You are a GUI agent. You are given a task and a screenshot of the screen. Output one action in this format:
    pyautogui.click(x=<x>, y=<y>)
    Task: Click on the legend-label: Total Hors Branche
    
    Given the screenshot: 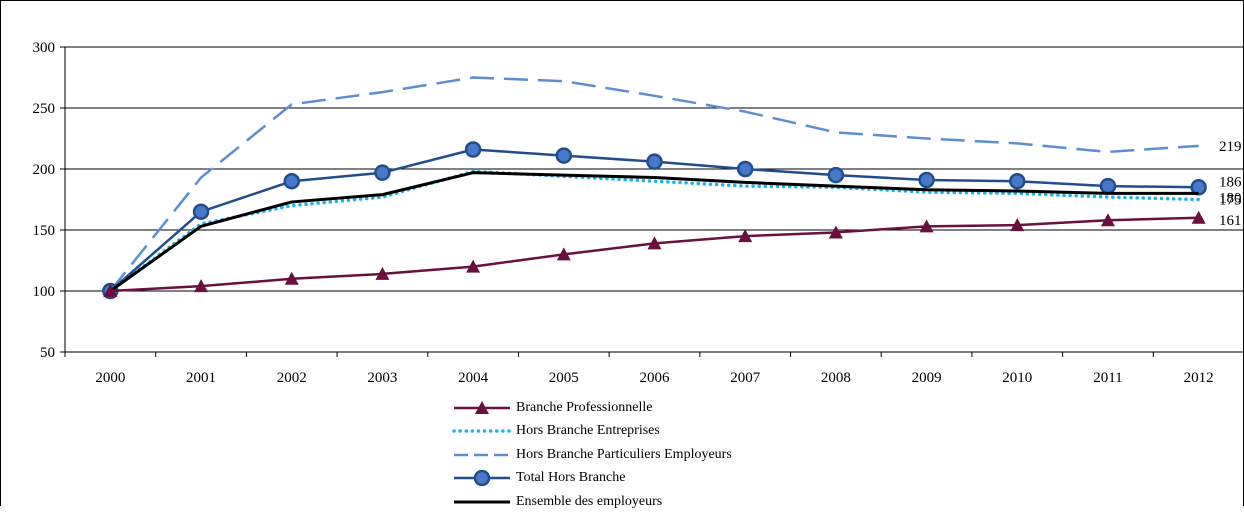 What is the action you would take?
    pyautogui.click(x=571, y=478)
    